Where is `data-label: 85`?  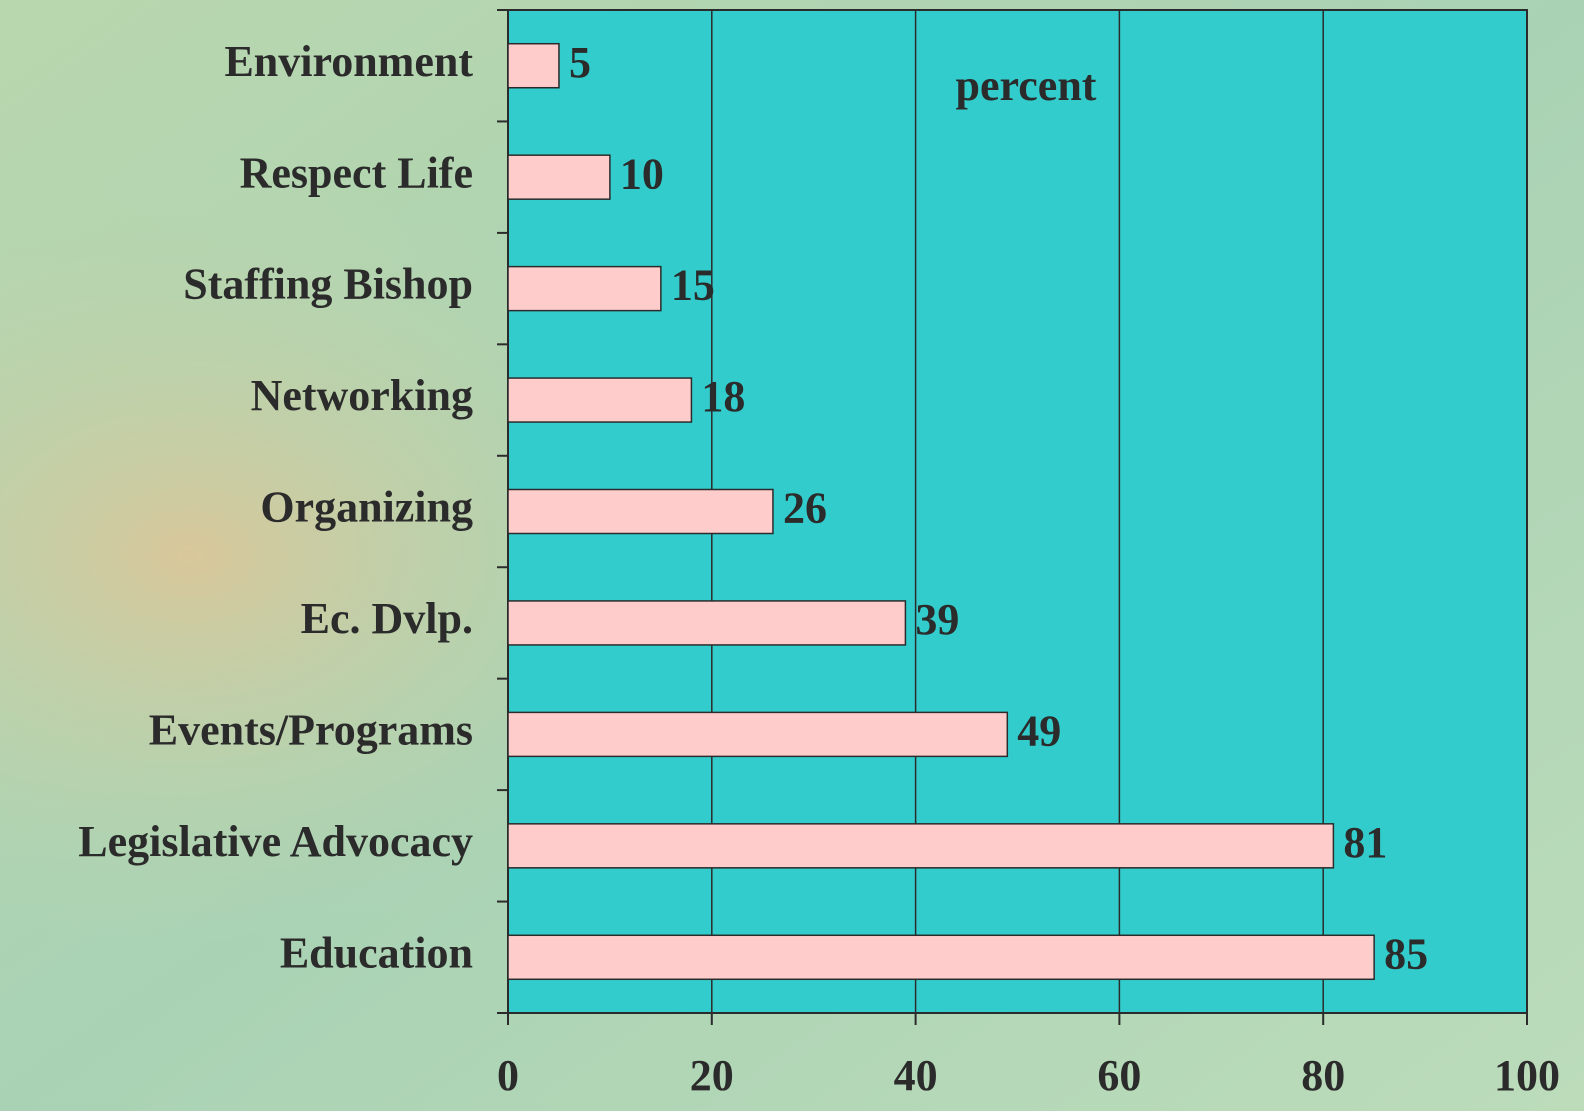 data-label: 85 is located at coordinates (1406, 953).